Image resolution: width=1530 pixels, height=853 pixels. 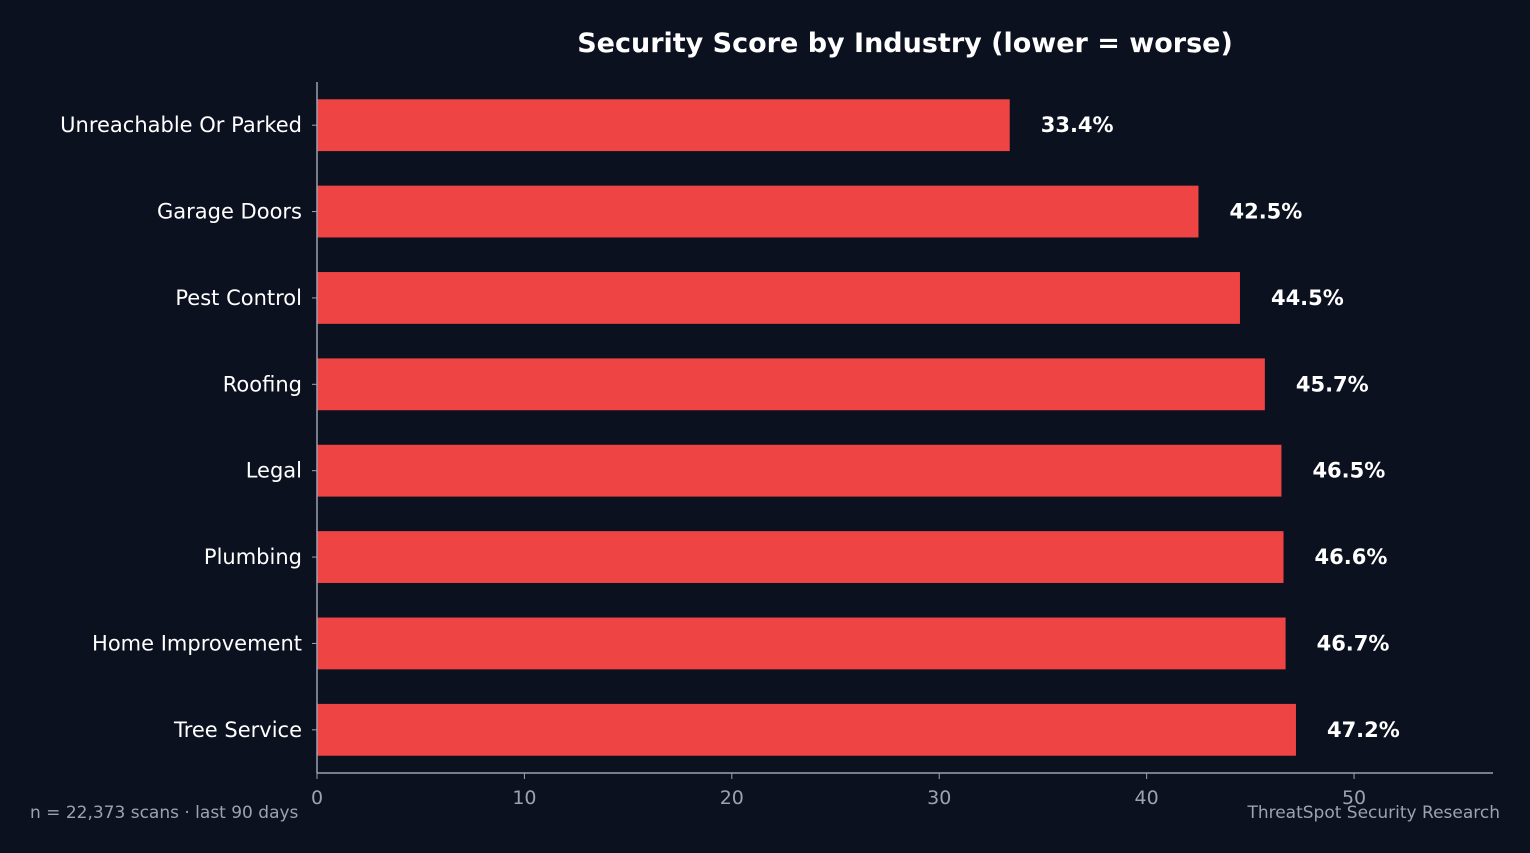 What do you see at coordinates (1077, 125) in the screenshot?
I see `data-label-0: 33.4%` at bounding box center [1077, 125].